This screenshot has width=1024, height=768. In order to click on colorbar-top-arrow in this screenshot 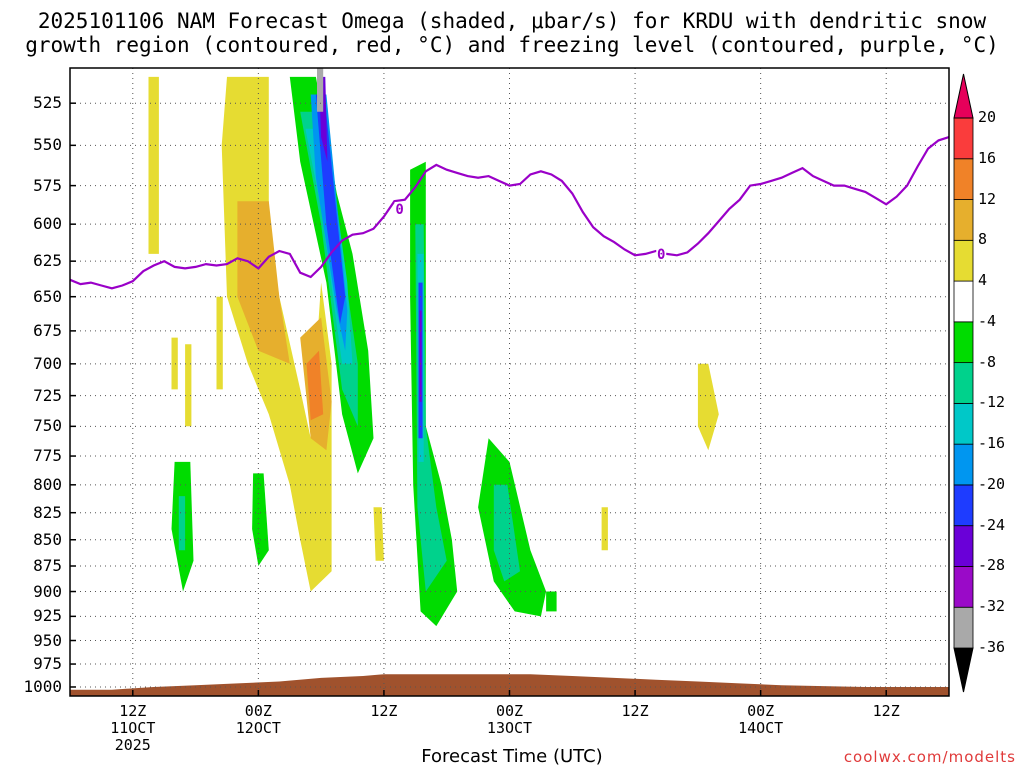, I will do `click(963, 96)`.